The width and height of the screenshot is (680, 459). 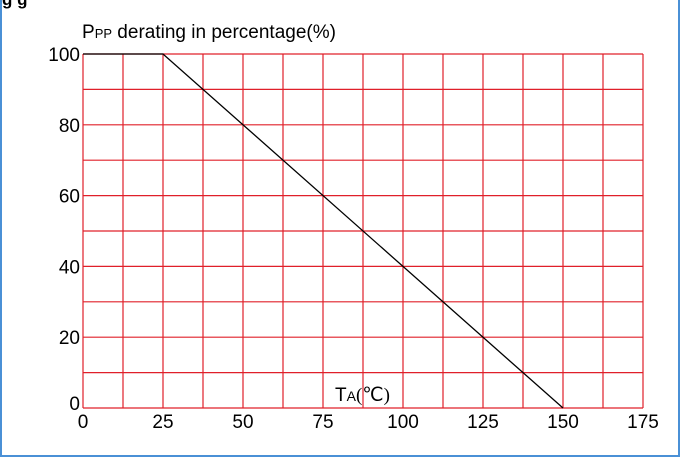 What do you see at coordinates (15, 5) in the screenshot?
I see `clipped-figure-heading: g g` at bounding box center [15, 5].